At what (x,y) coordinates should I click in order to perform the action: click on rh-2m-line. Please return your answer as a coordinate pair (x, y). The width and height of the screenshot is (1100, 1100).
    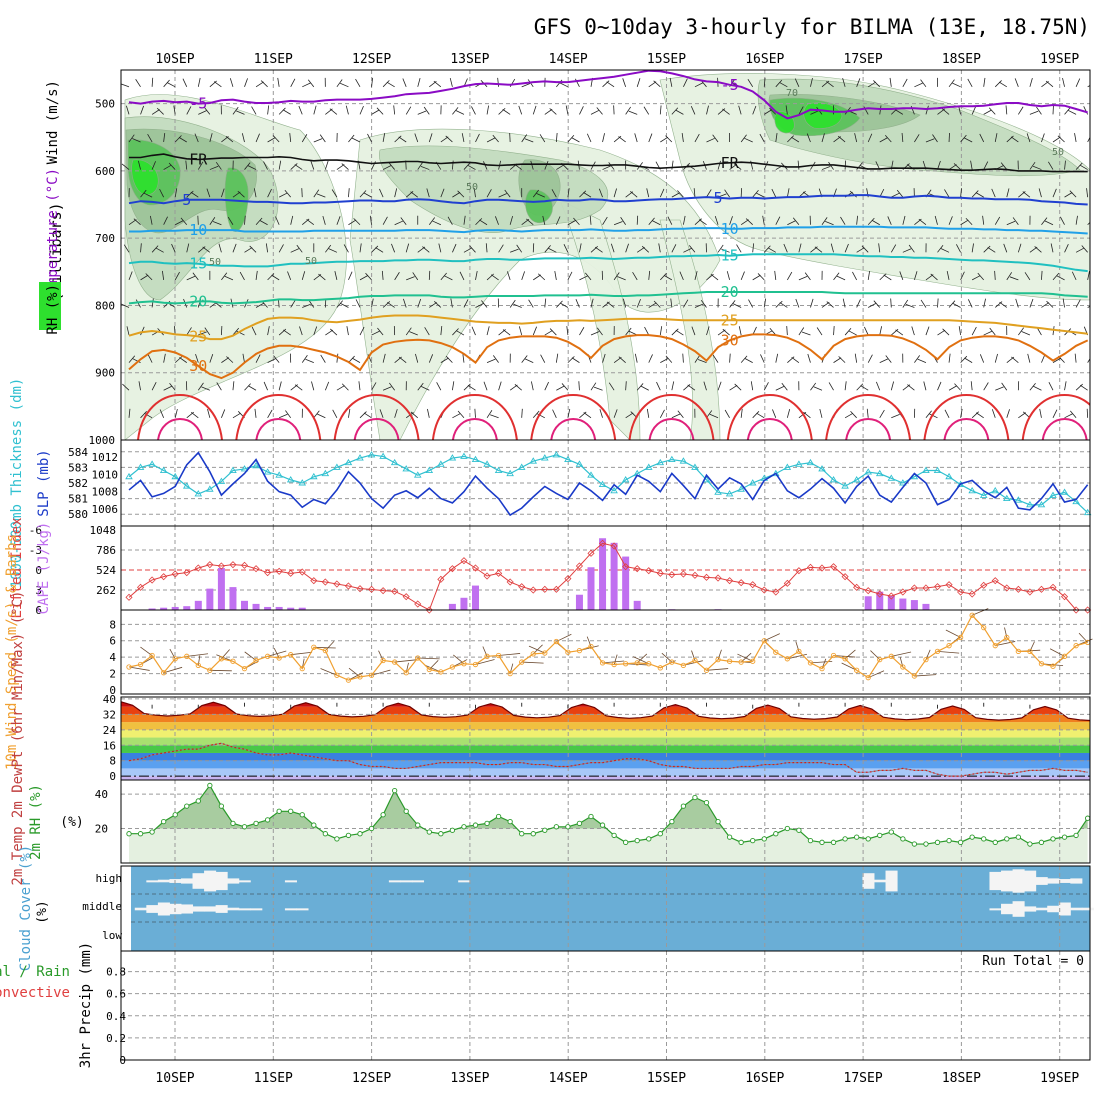
    Looking at the image, I should click on (608, 814).